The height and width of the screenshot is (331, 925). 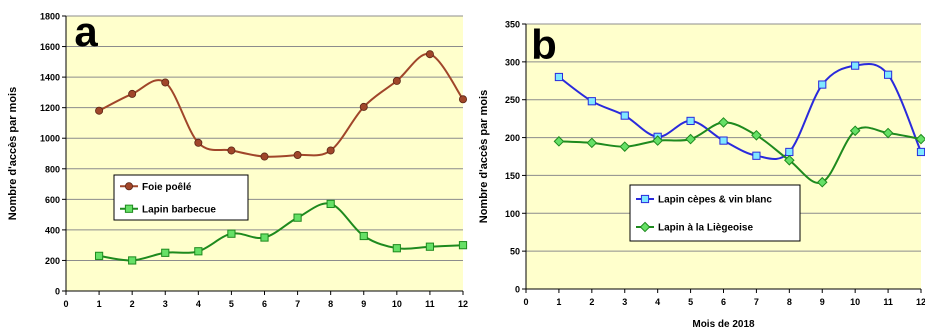 What do you see at coordinates (50, 47) in the screenshot?
I see `y-tick-label: 1600` at bounding box center [50, 47].